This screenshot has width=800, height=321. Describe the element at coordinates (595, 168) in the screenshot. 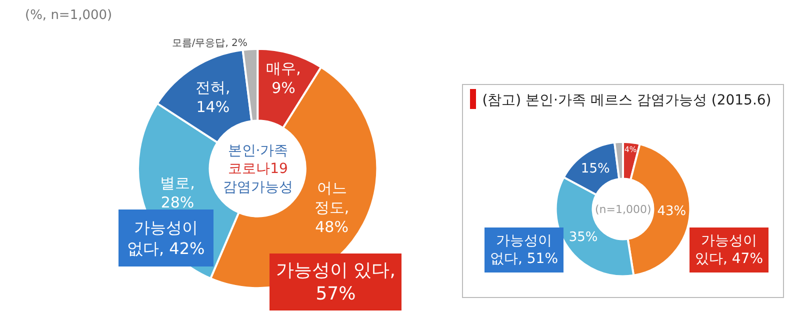

I see `data-label: 15%` at that location.